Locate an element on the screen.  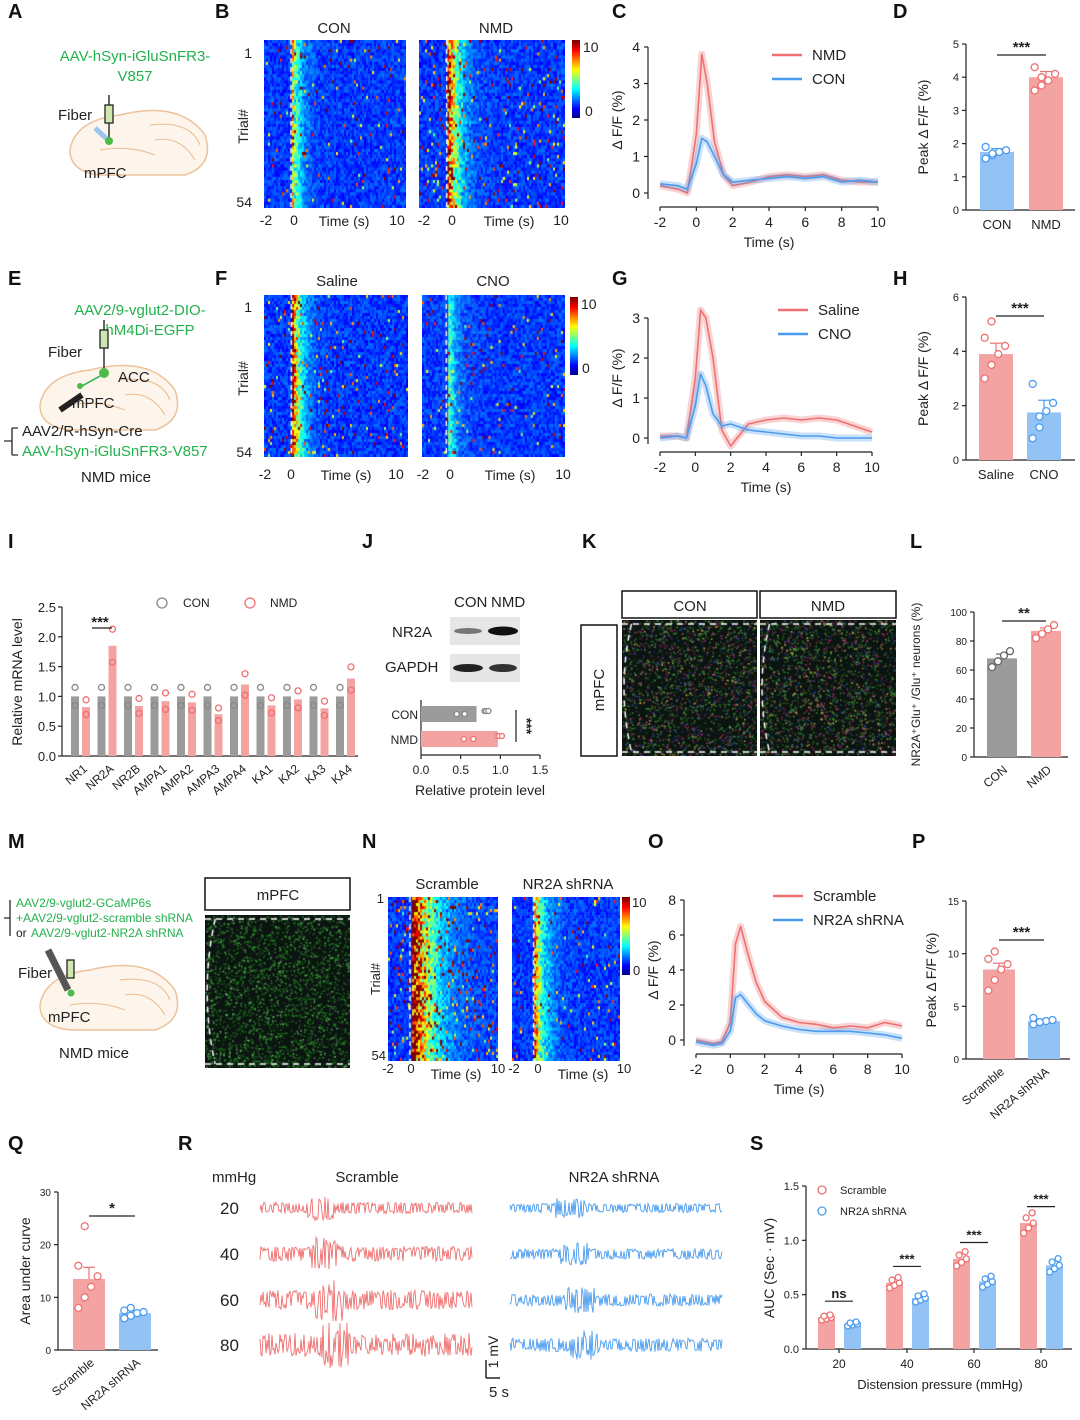
ytick-label: 1.5 is located at coordinates (791, 1187).